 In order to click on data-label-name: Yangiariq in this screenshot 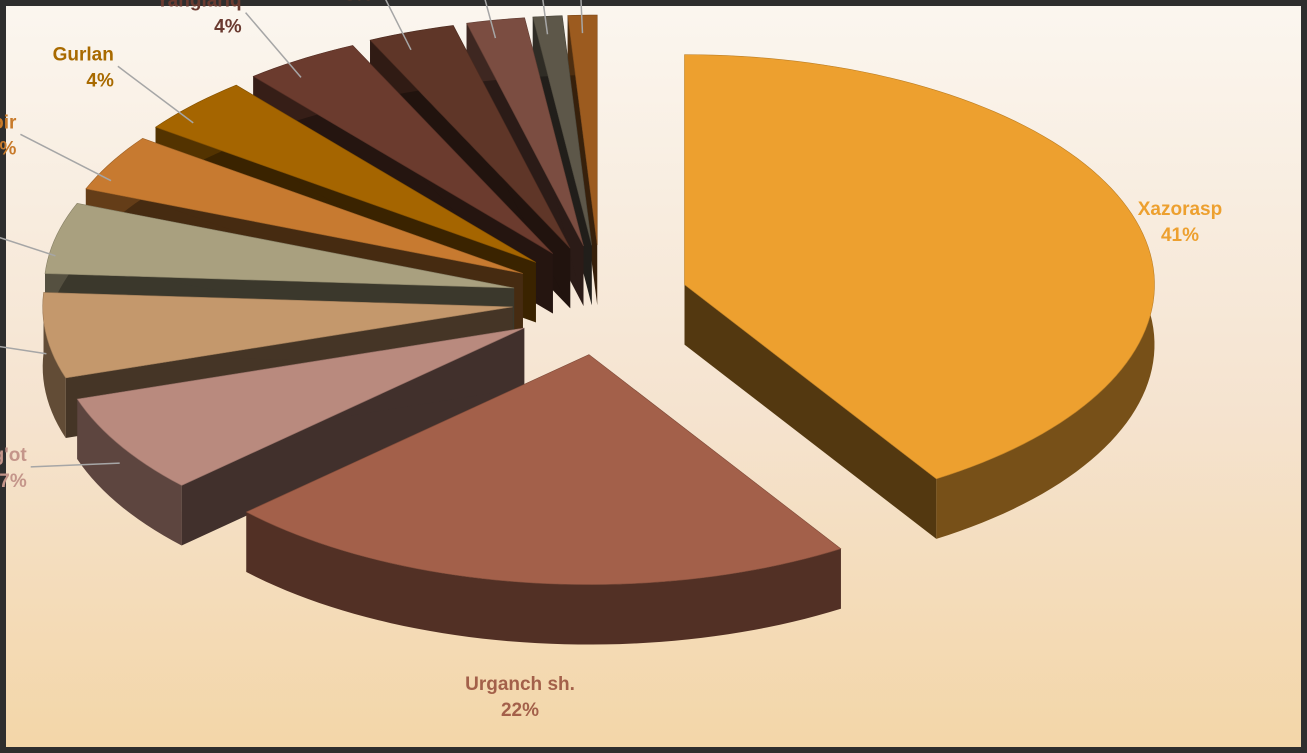, I will do `click(199, 6)`.